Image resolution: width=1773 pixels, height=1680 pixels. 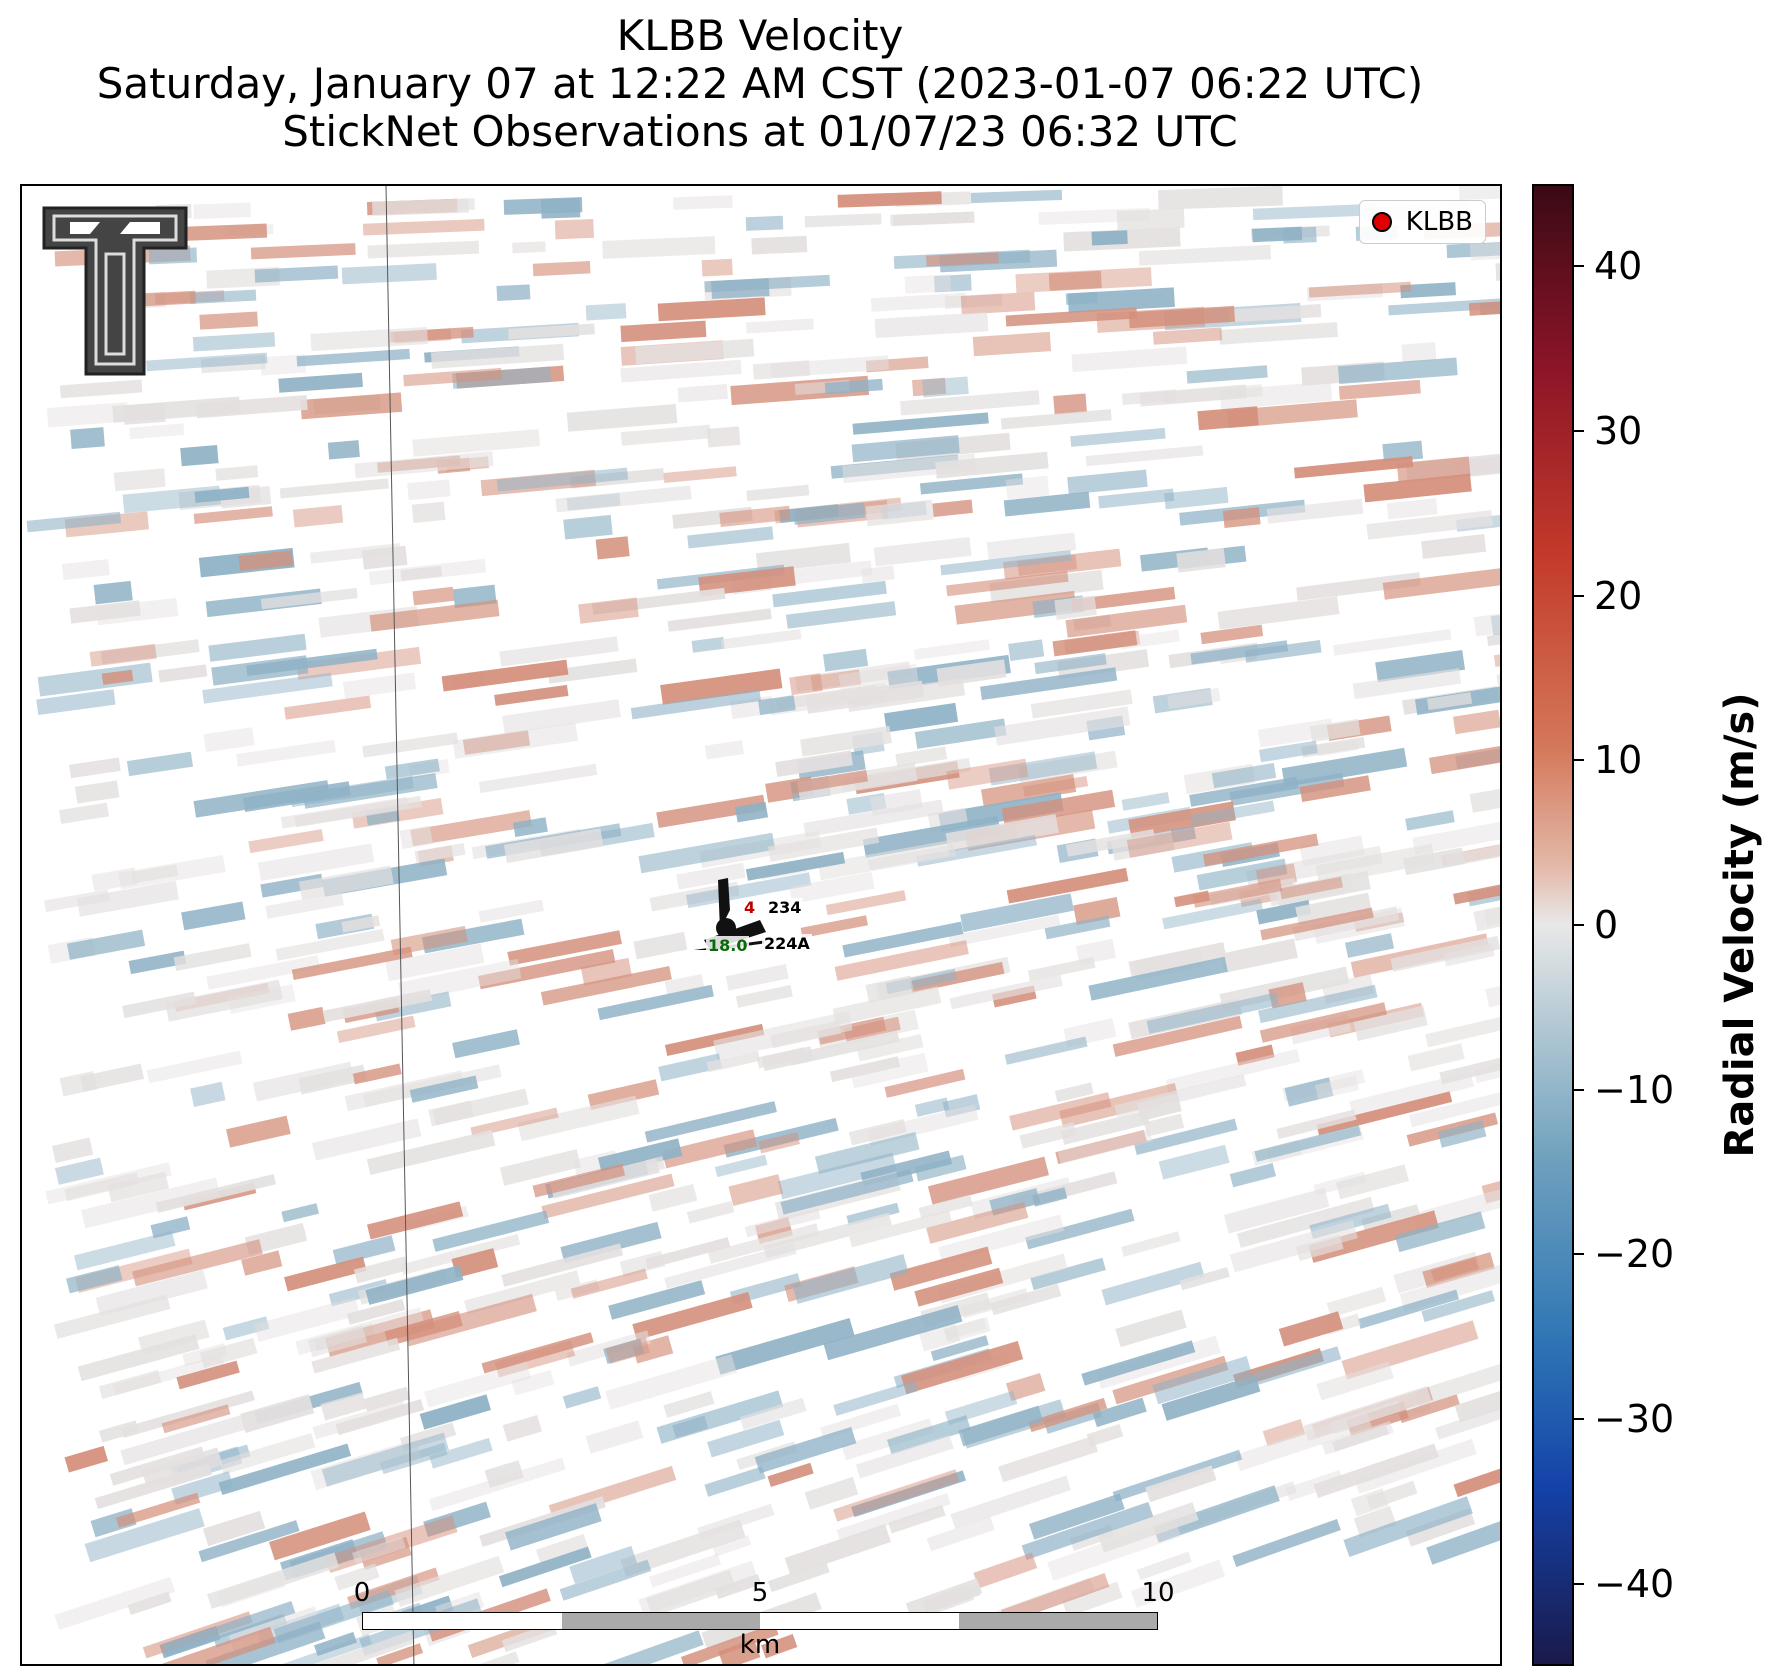 What do you see at coordinates (1158, 1593) in the screenshot?
I see `scale-tick-10: 10` at bounding box center [1158, 1593].